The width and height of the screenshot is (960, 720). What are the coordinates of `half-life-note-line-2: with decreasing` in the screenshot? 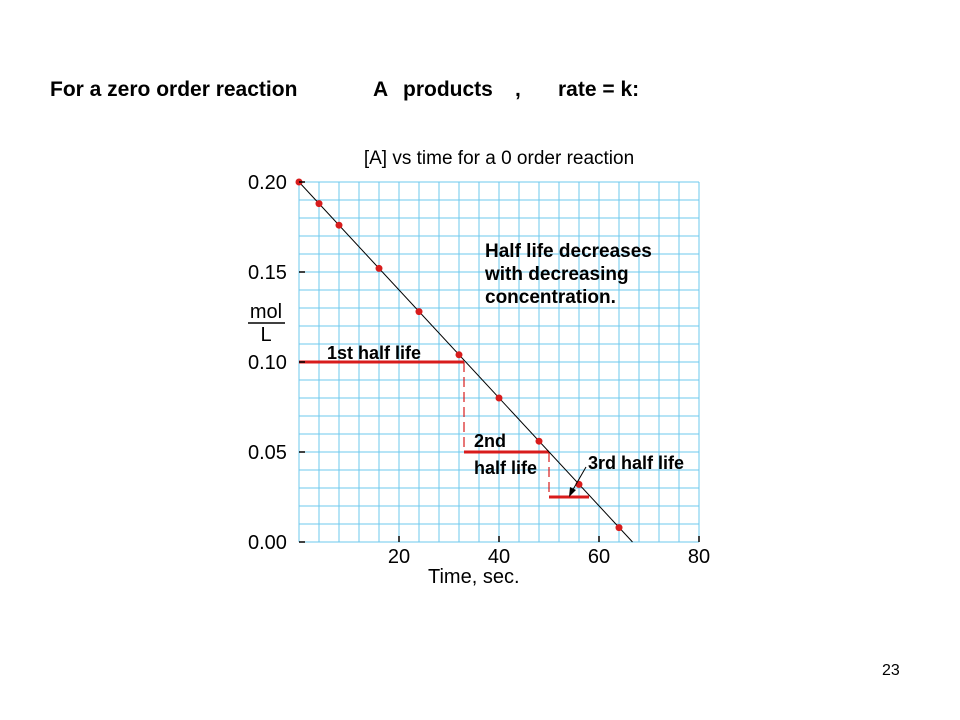 It's located at (556, 274).